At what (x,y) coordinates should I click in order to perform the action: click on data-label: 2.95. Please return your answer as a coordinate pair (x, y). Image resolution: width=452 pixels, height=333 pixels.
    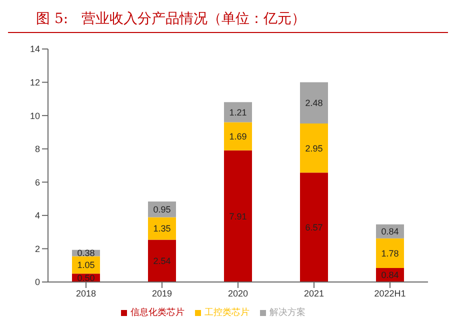
    Looking at the image, I should click on (314, 148).